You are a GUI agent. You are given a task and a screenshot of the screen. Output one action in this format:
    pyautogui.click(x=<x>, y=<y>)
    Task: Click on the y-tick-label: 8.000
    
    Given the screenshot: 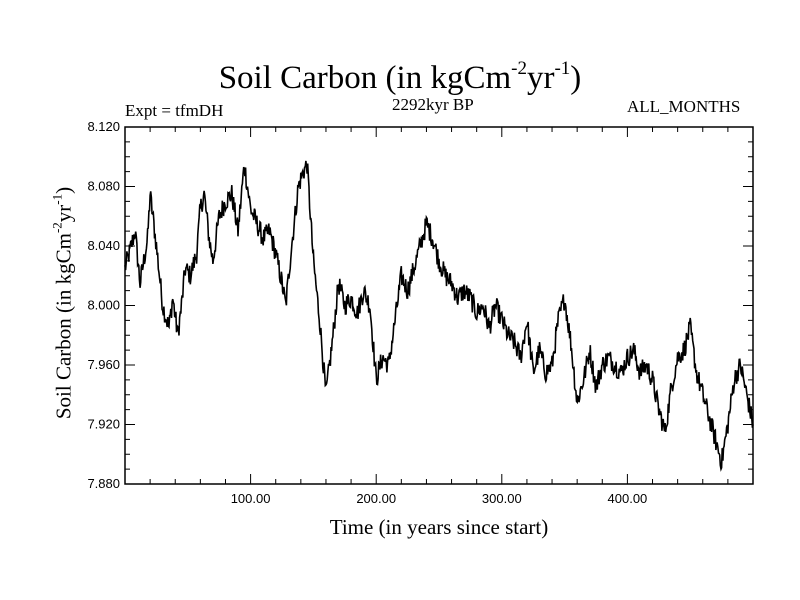 What is the action you would take?
    pyautogui.click(x=103, y=305)
    